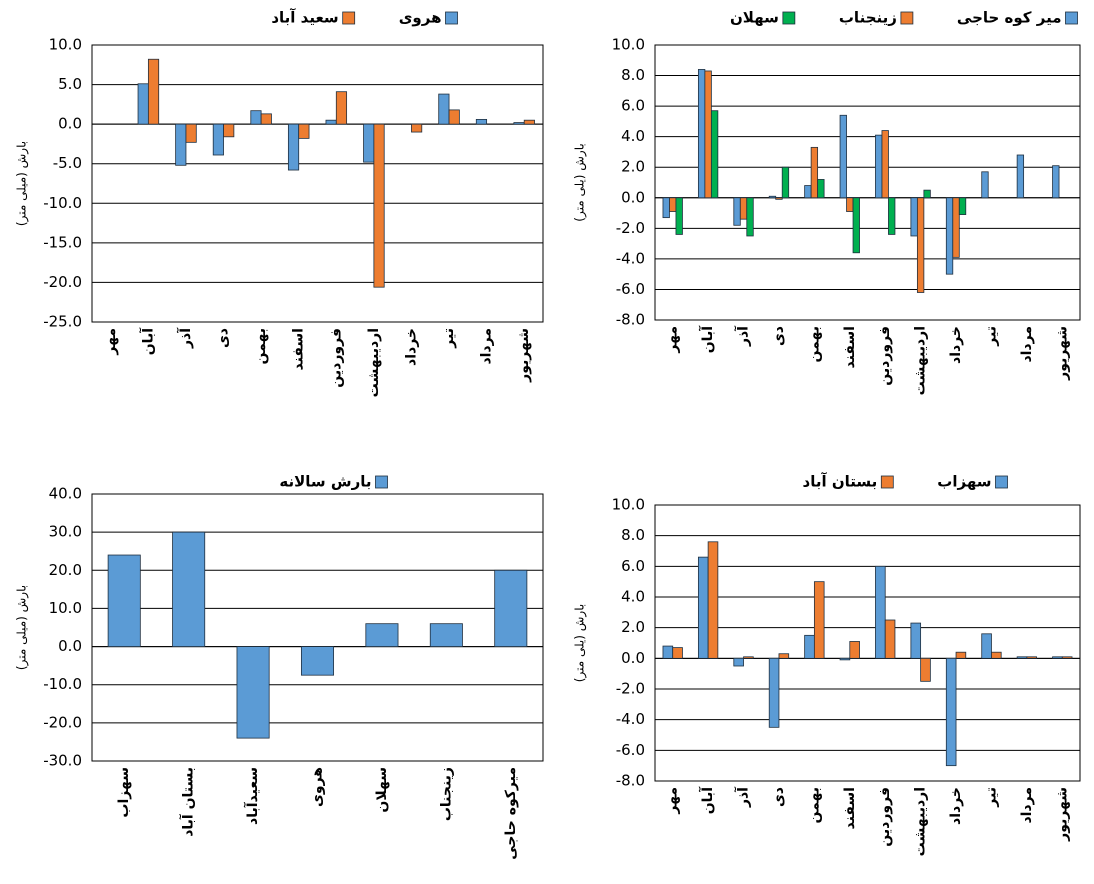  What do you see at coordinates (840, 482) in the screenshot?
I see `legend-label: بستان آباد` at bounding box center [840, 482].